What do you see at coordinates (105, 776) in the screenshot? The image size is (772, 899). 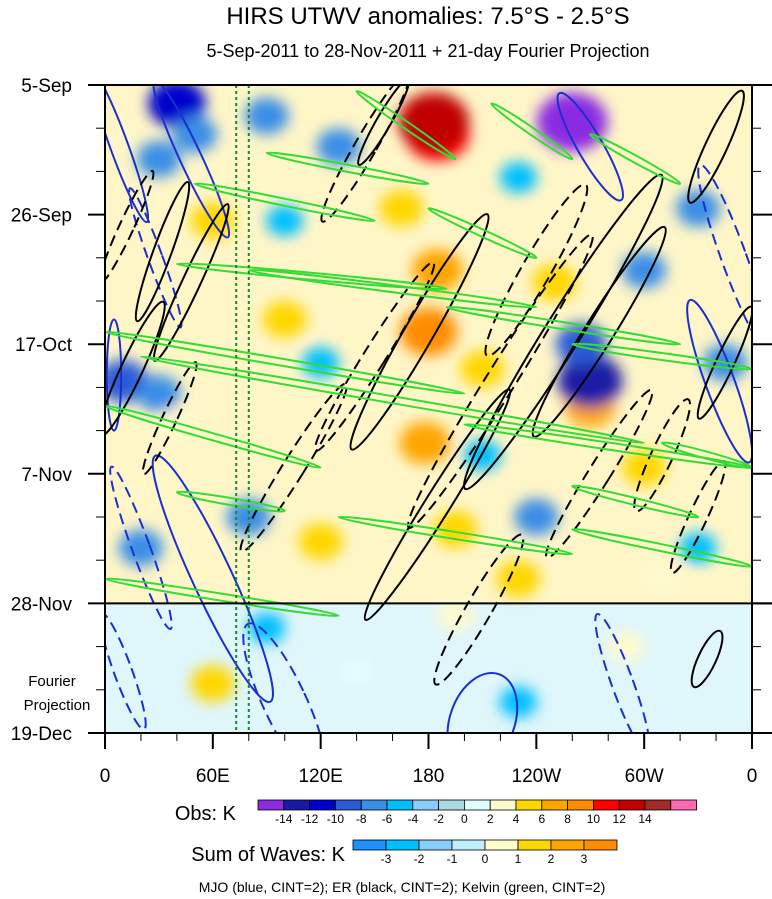 I see `x-tick-label-0: 0` at bounding box center [105, 776].